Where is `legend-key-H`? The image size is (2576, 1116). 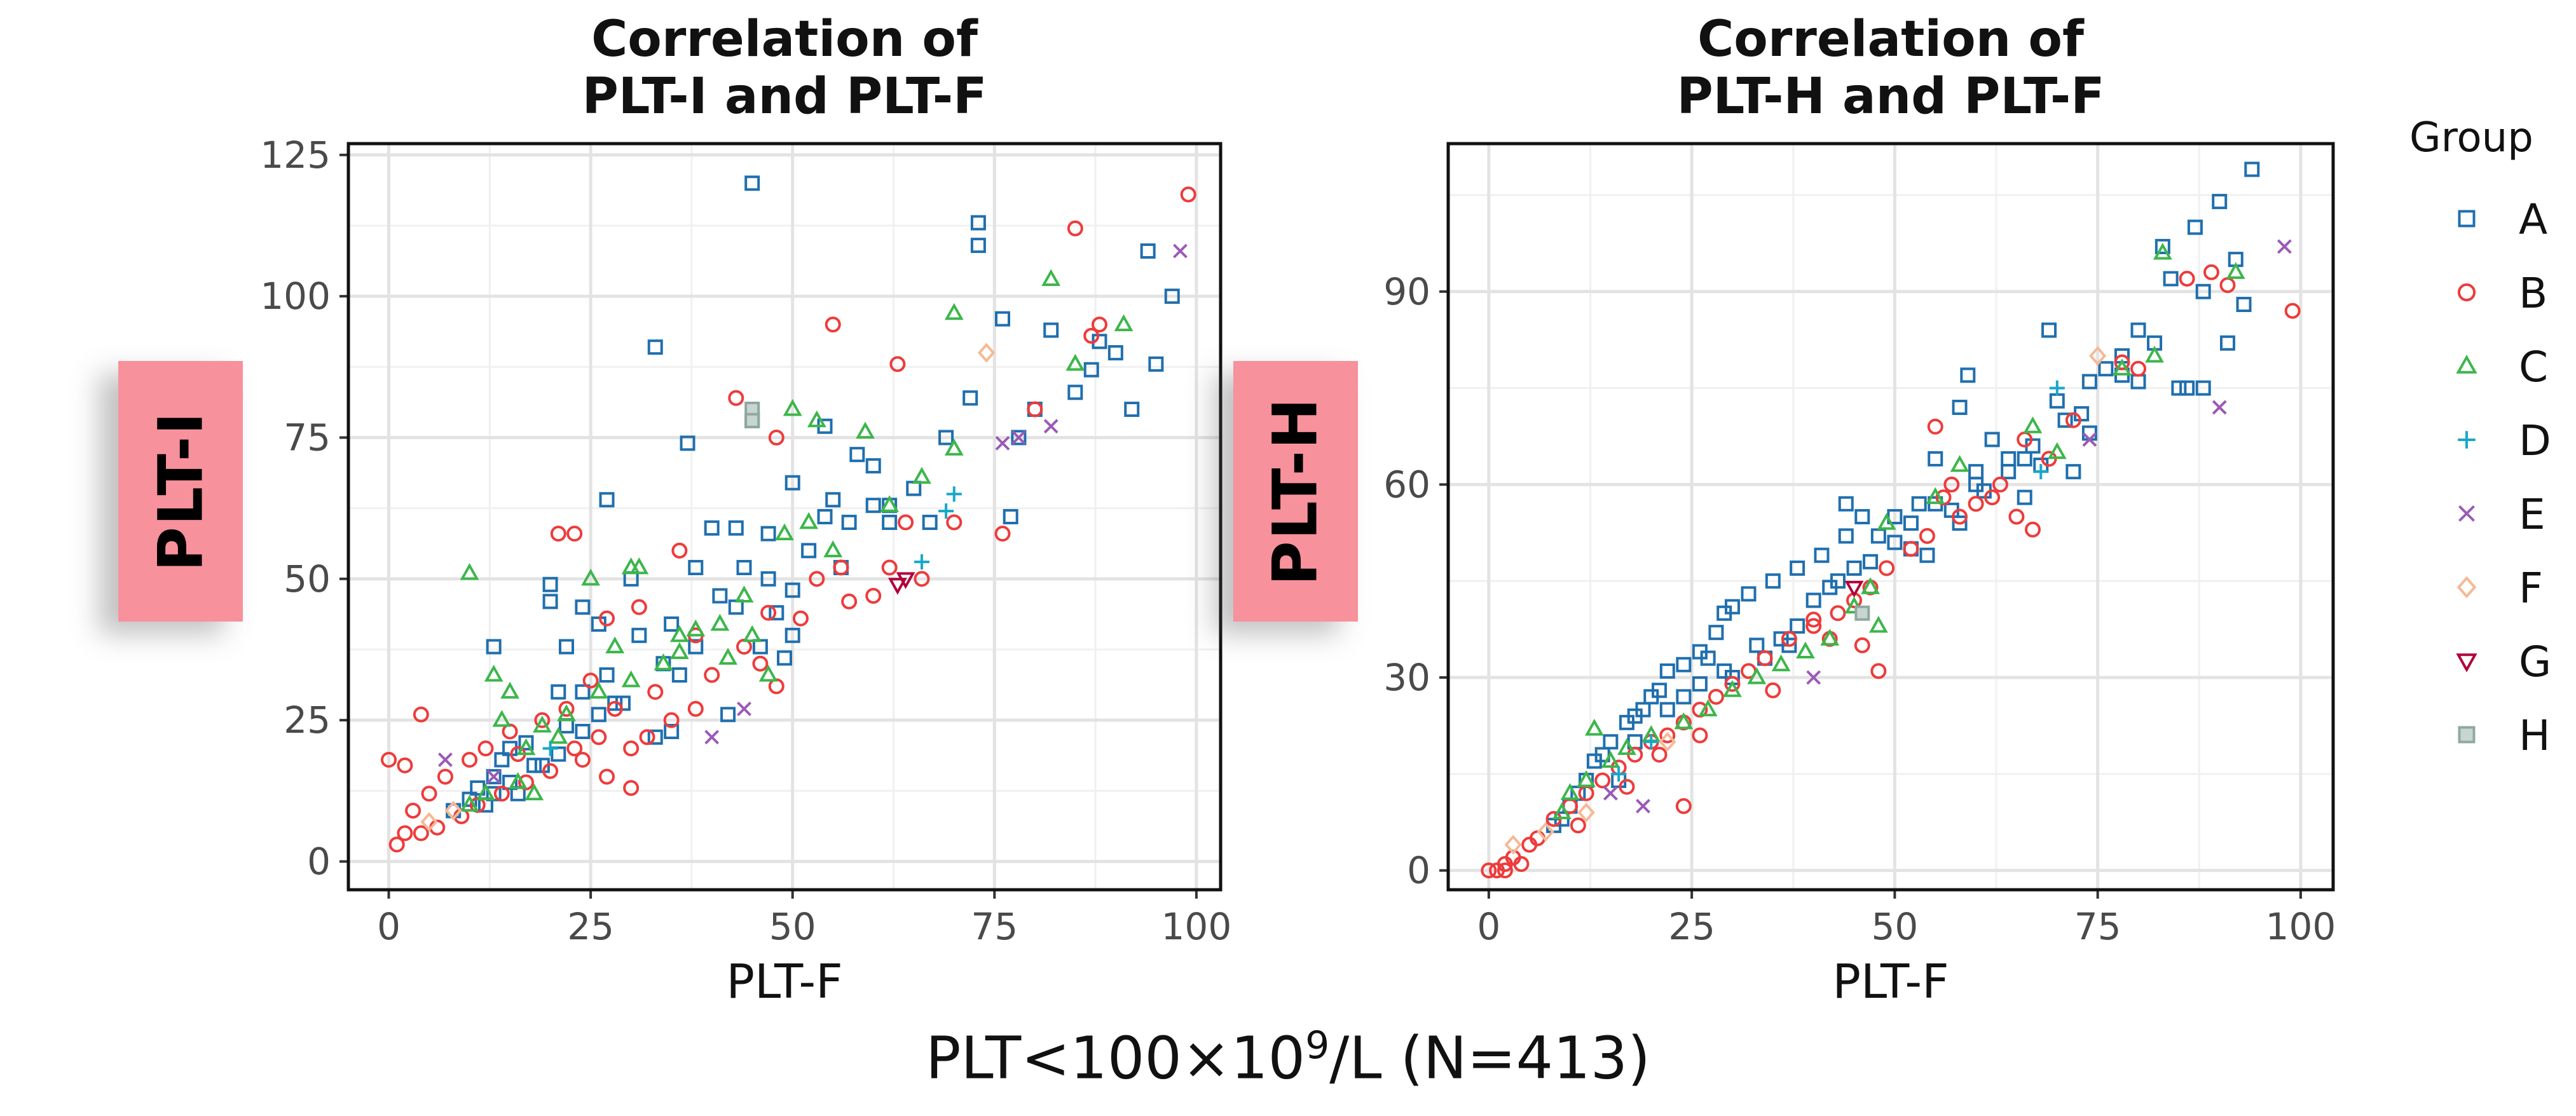
legend-key-H is located at coordinates (2467, 735).